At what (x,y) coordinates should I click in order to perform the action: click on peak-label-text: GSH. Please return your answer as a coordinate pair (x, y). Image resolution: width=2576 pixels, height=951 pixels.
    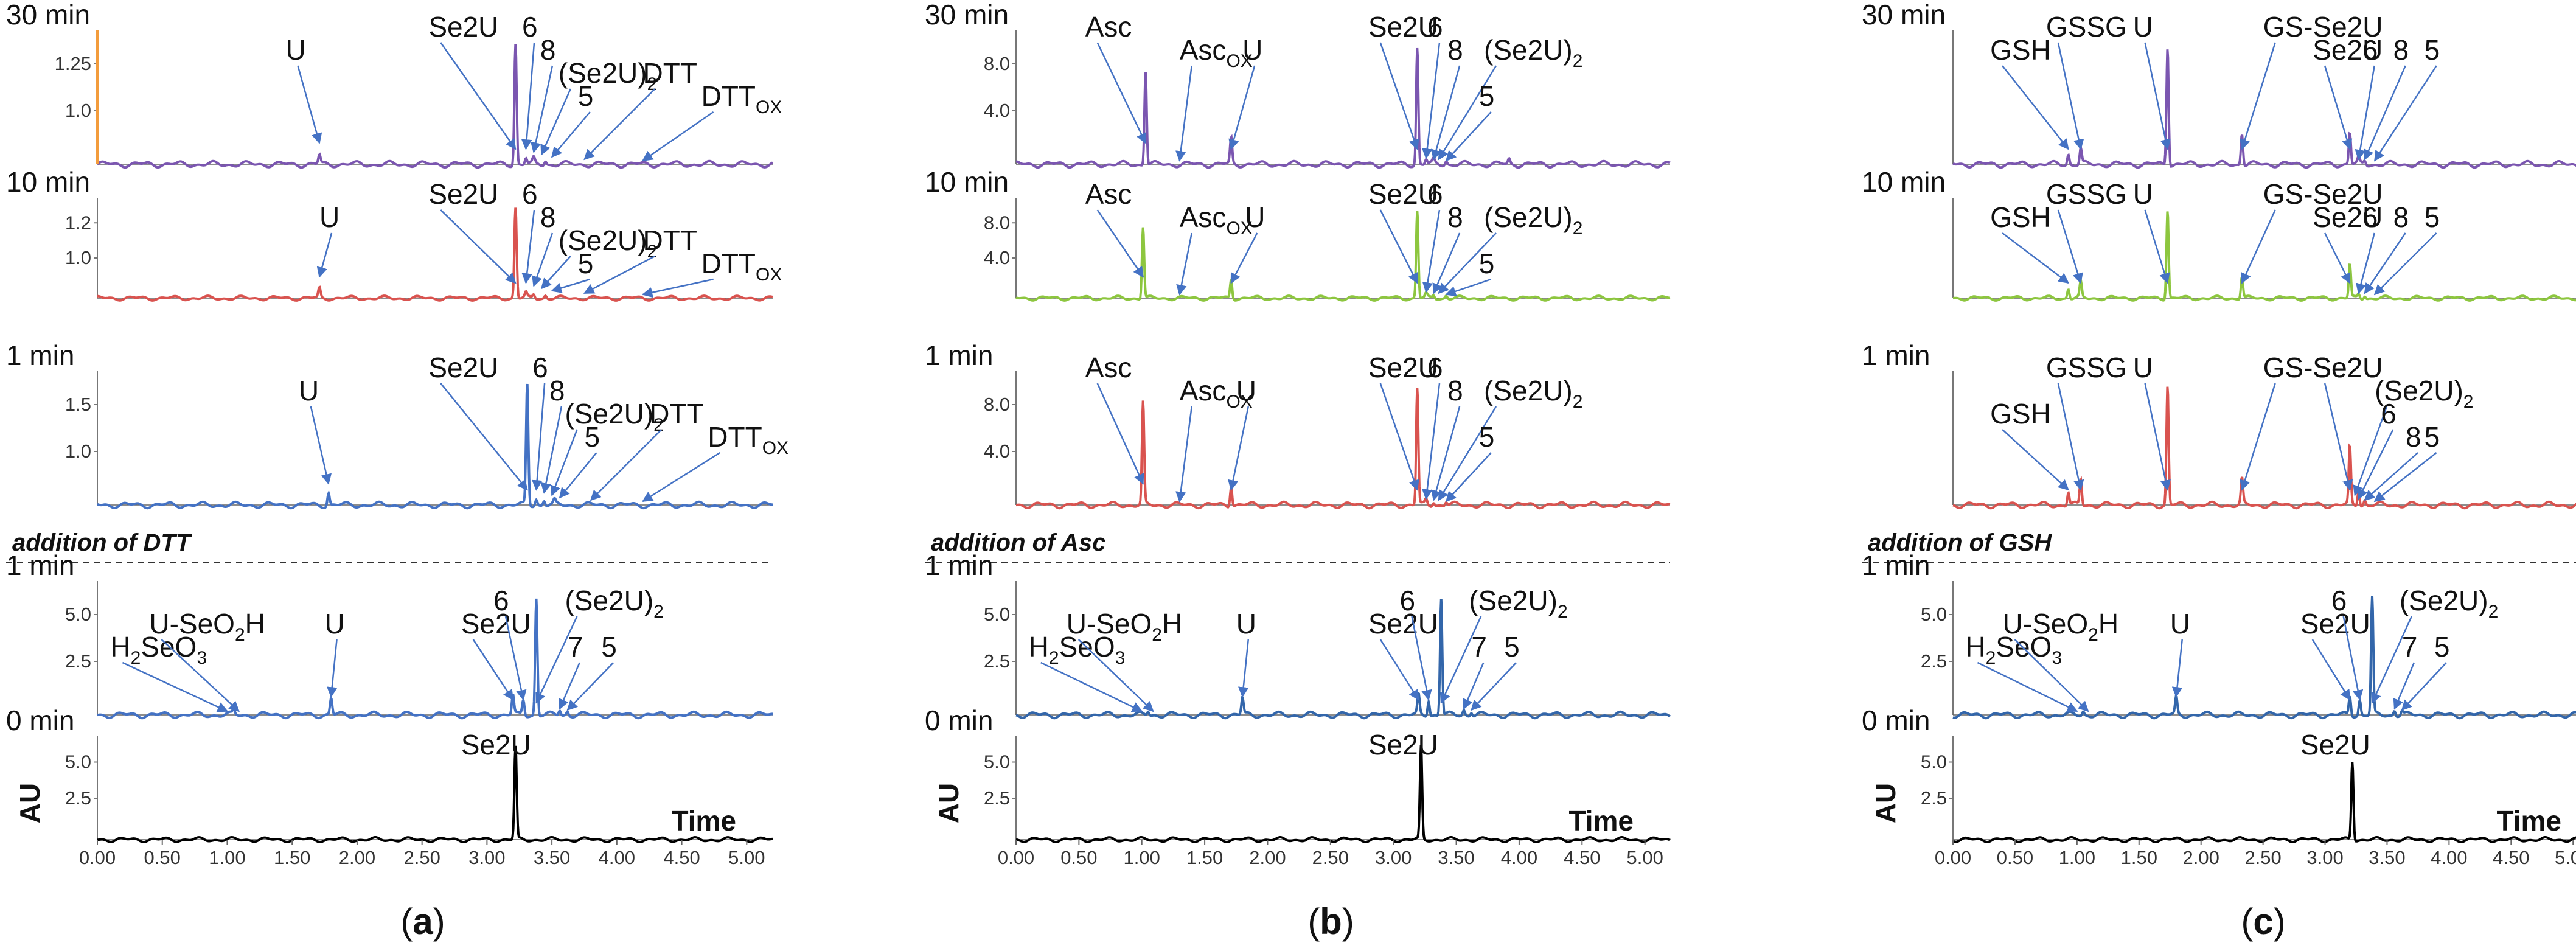
    Looking at the image, I should click on (2020, 414).